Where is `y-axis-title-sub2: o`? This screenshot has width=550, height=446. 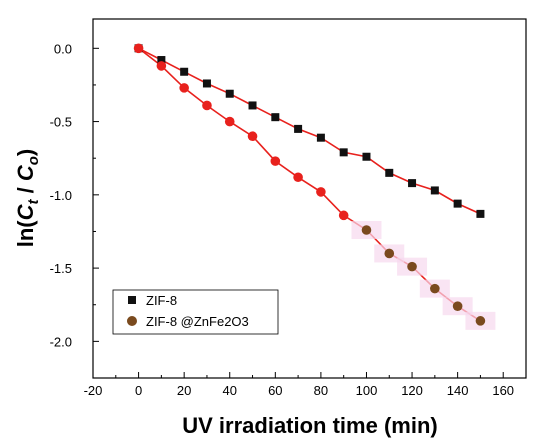
y-axis-title-sub2: o is located at coordinates (33, 160).